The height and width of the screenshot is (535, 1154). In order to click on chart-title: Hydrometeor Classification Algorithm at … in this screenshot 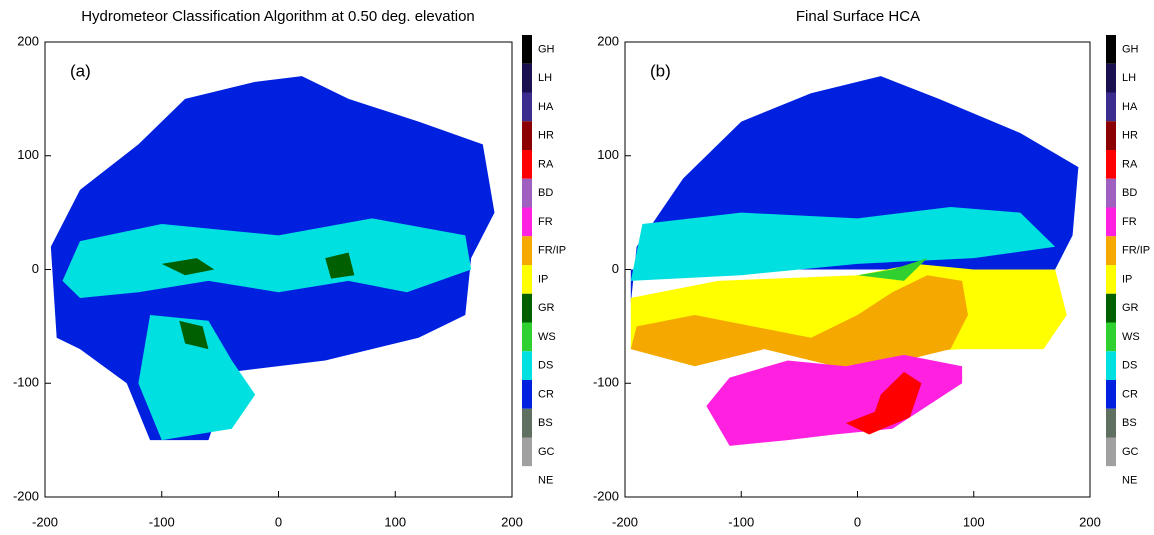, I will do `click(278, 16)`.